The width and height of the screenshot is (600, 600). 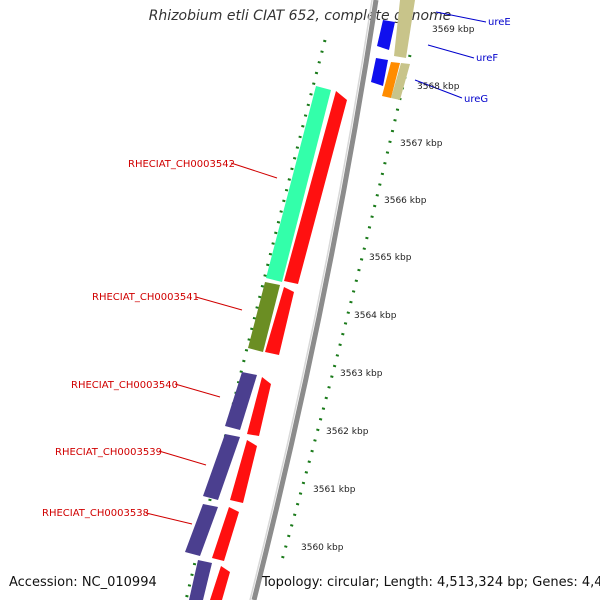 I want to click on gene-label-rheciat-ch0003540: RHECIAT_CH0003540, so click(x=124, y=385).